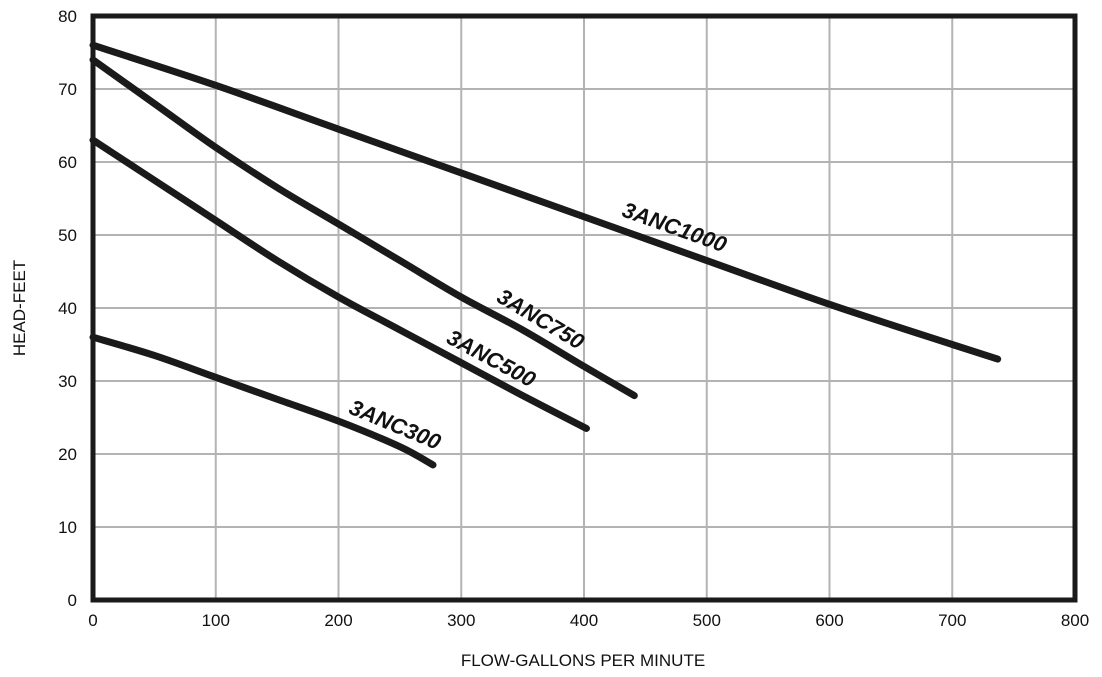  What do you see at coordinates (67, 381) in the screenshot?
I see `y-tick-label-30: 30` at bounding box center [67, 381].